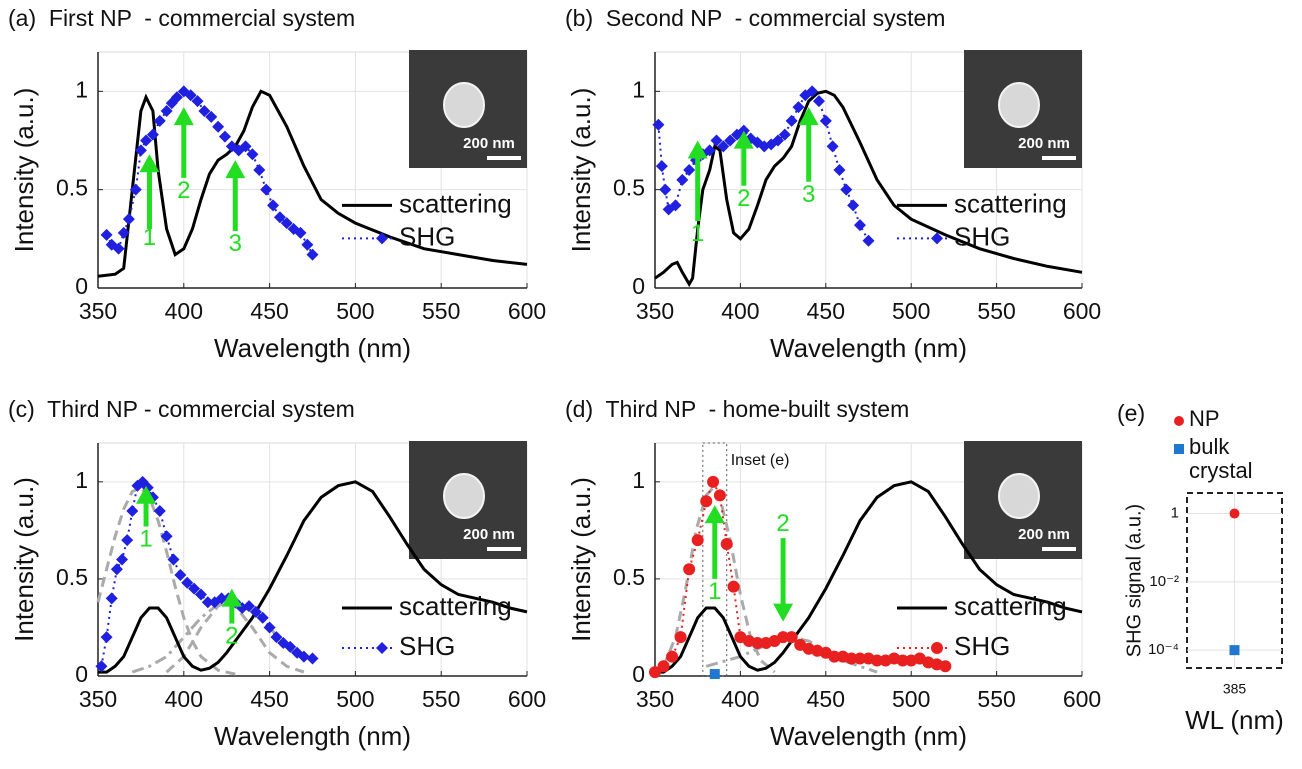 The height and width of the screenshot is (769, 1302). Describe the element at coordinates (1221, 459) in the screenshot. I see `legend-entry: bulk crystal` at that location.